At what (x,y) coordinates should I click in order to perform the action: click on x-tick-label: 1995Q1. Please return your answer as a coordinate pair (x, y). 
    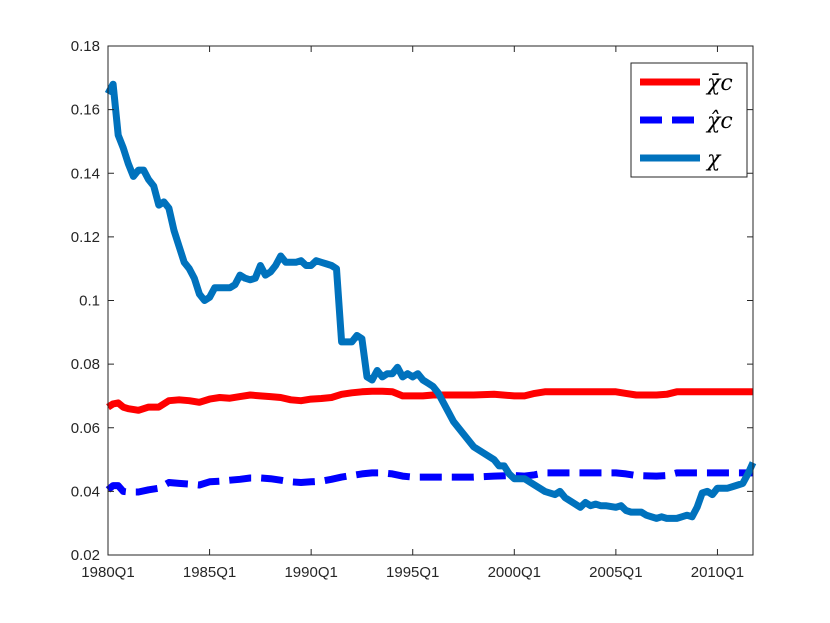
    Looking at the image, I should click on (412, 572).